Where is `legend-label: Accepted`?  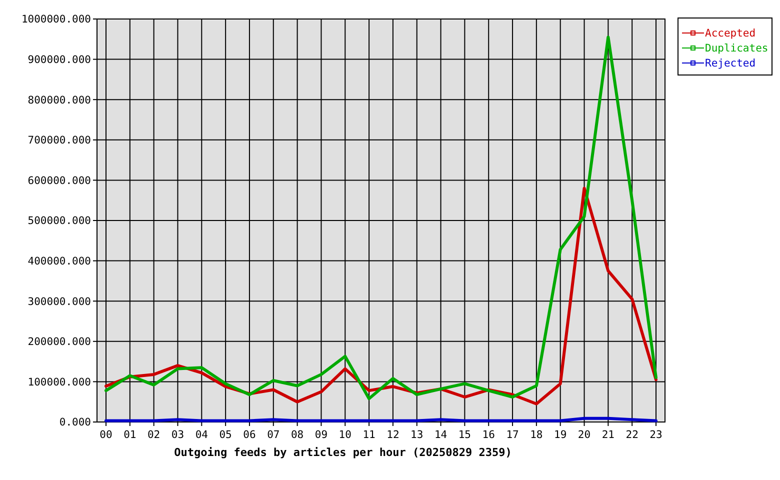 legend-label: Accepted is located at coordinates (730, 34).